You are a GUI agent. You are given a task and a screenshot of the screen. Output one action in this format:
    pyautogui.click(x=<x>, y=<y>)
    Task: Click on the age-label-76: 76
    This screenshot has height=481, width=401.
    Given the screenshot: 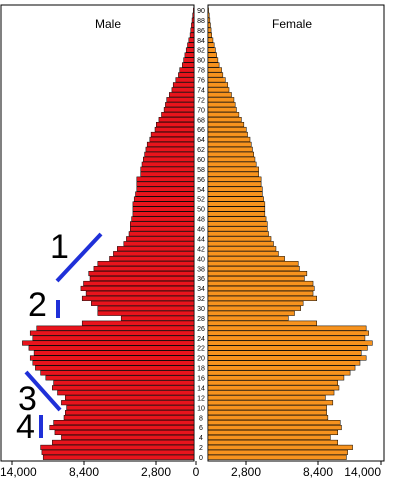 What is the action you would take?
    pyautogui.click(x=201, y=81)
    